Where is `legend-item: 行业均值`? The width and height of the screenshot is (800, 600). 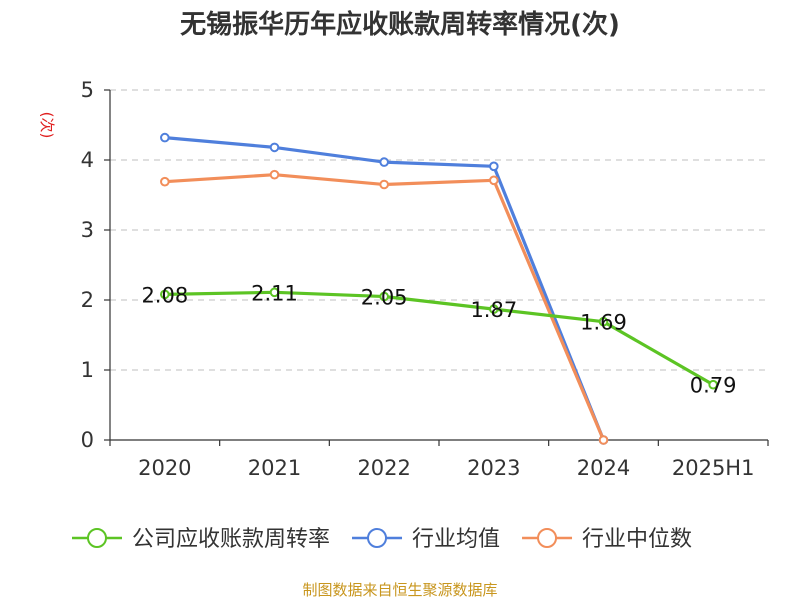 legend-item: 行业均值 is located at coordinates (426, 539).